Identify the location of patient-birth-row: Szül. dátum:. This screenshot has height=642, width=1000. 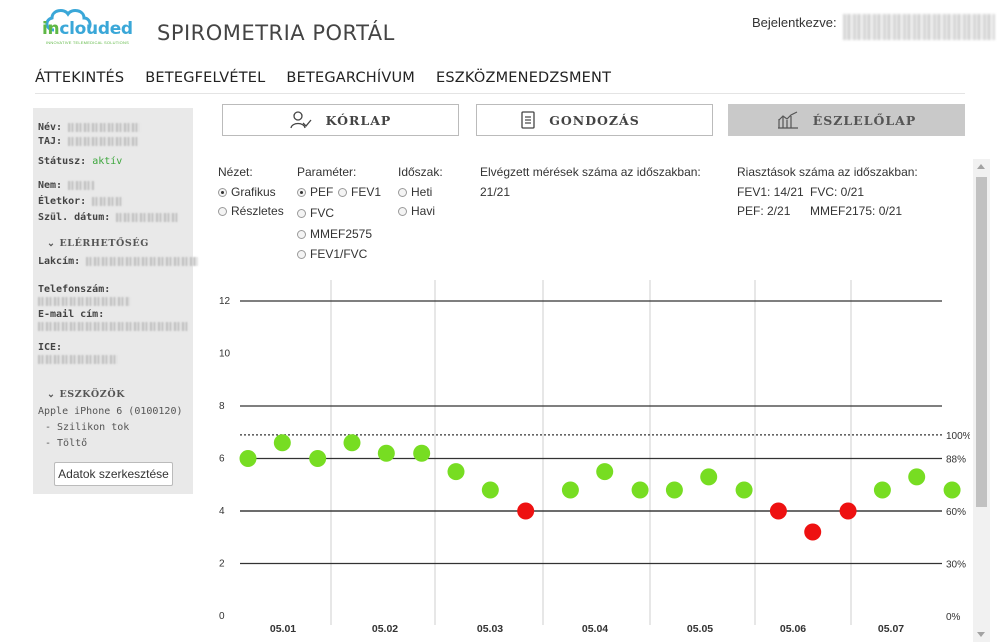
(108, 217).